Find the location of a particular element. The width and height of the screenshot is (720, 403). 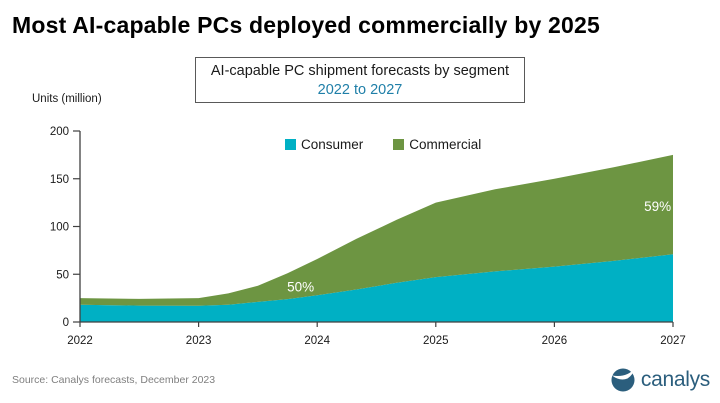

x-tick-label: 2027 is located at coordinates (673, 341).